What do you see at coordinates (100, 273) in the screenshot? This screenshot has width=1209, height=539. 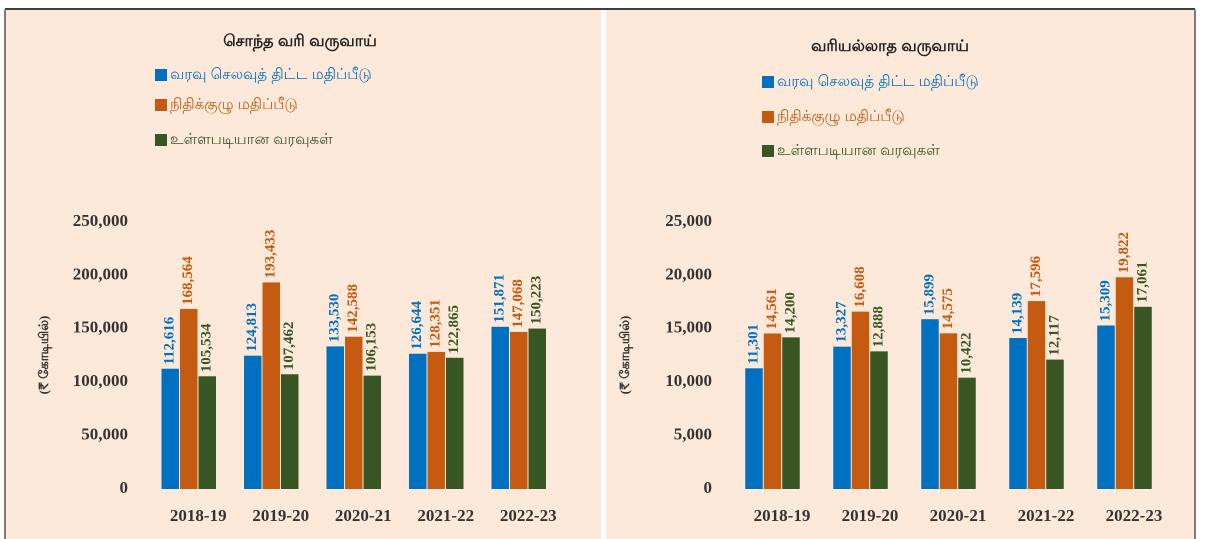 I see `y-tick-label: 200,000` at bounding box center [100, 273].